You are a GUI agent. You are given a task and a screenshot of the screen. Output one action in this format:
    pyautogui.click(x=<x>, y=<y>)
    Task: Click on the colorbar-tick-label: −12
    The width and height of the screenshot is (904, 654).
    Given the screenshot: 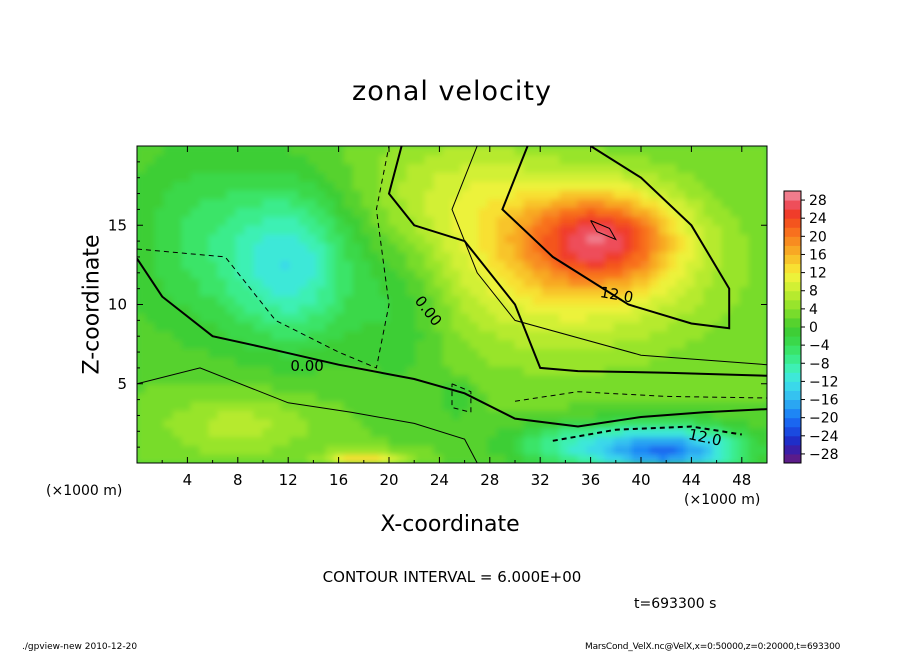 What is the action you would take?
    pyautogui.click(x=824, y=382)
    